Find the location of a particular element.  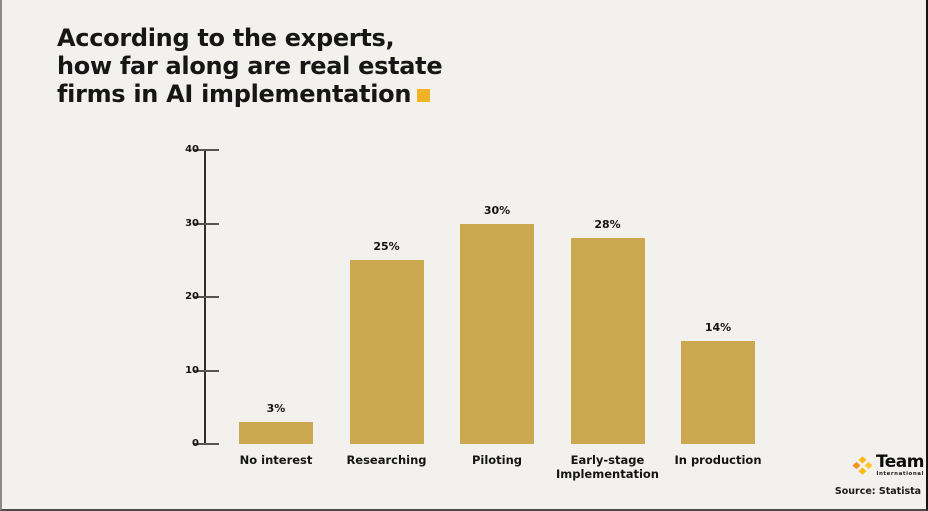

y-tick-label: 0 is located at coordinates (195, 443).